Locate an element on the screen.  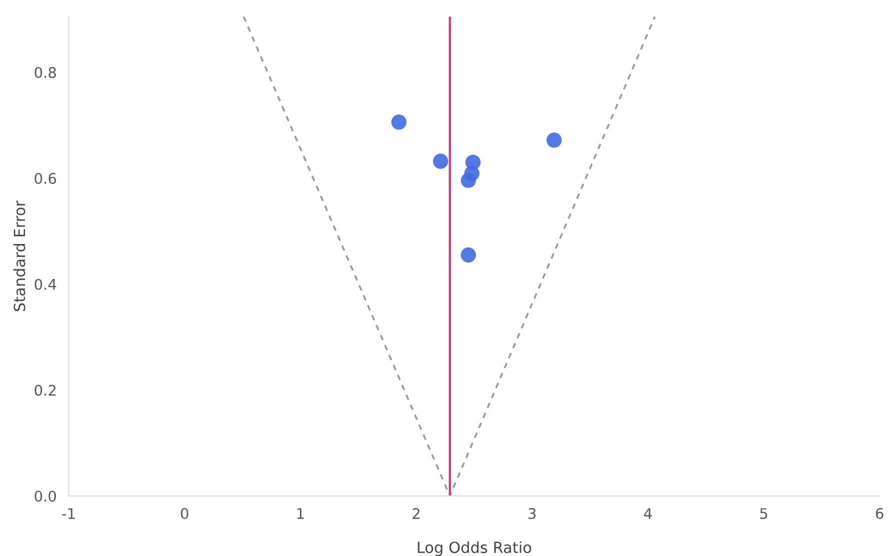
y-tick-label: 0.6 is located at coordinates (45, 178).